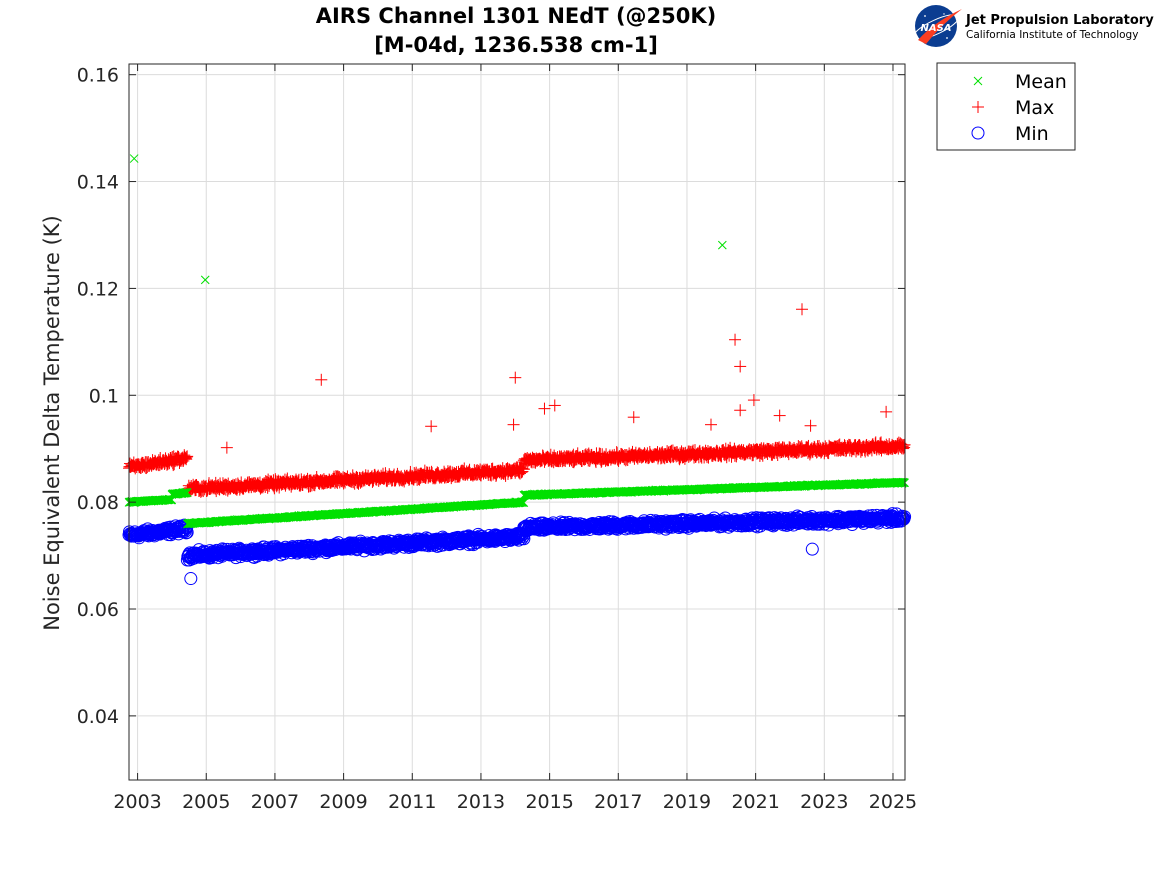 The width and height of the screenshot is (1167, 875). I want to click on chart-subtitle: [M-04d, 1236.538 cm-1], so click(516, 45).